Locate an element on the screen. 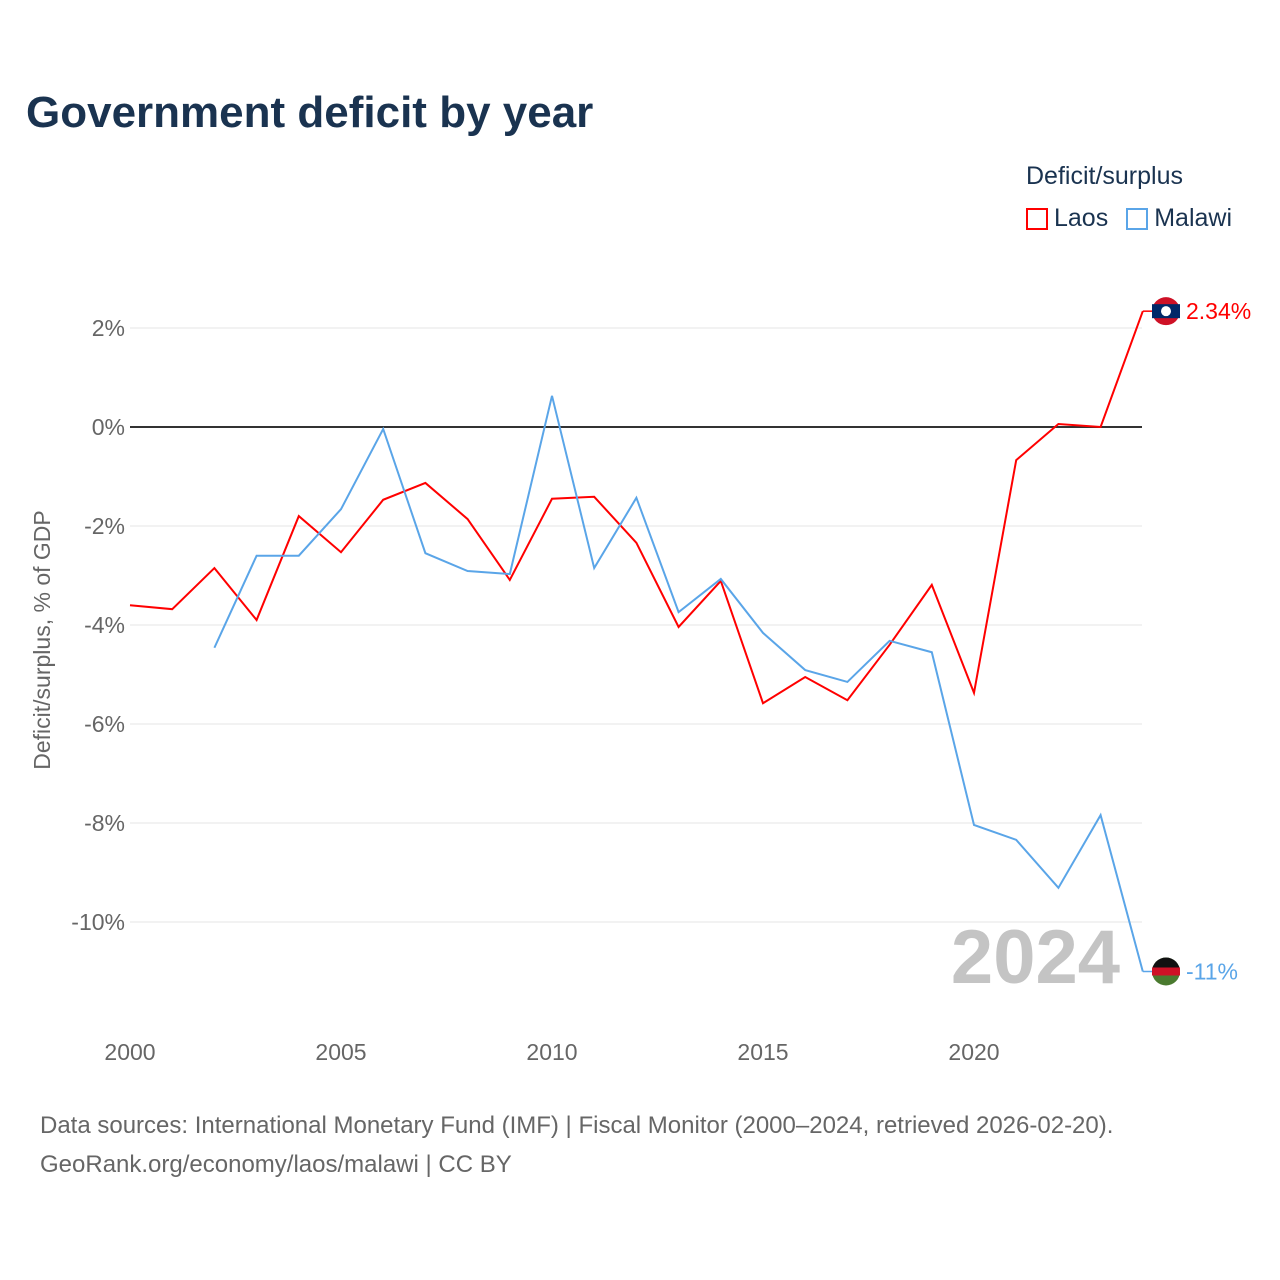 Image resolution: width=1280 pixels, height=1280 pixels. legend-title: Deficit/surplus is located at coordinates (1104, 176).